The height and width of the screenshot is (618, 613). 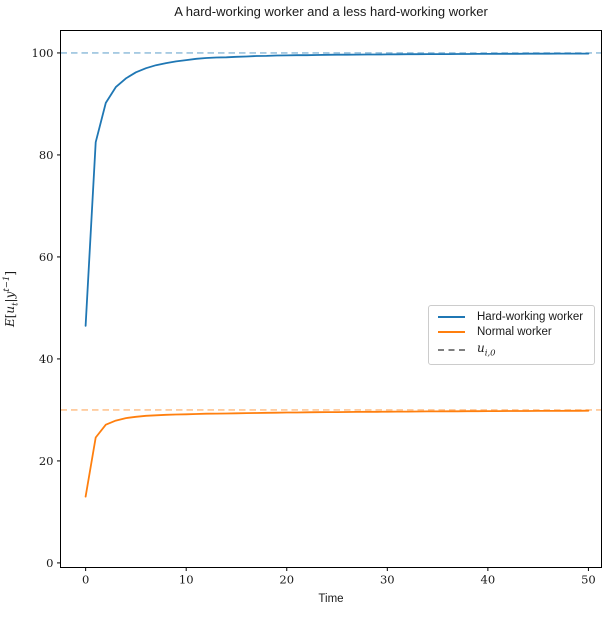 What do you see at coordinates (286, 580) in the screenshot?
I see `x-tick-label: 20` at bounding box center [286, 580].